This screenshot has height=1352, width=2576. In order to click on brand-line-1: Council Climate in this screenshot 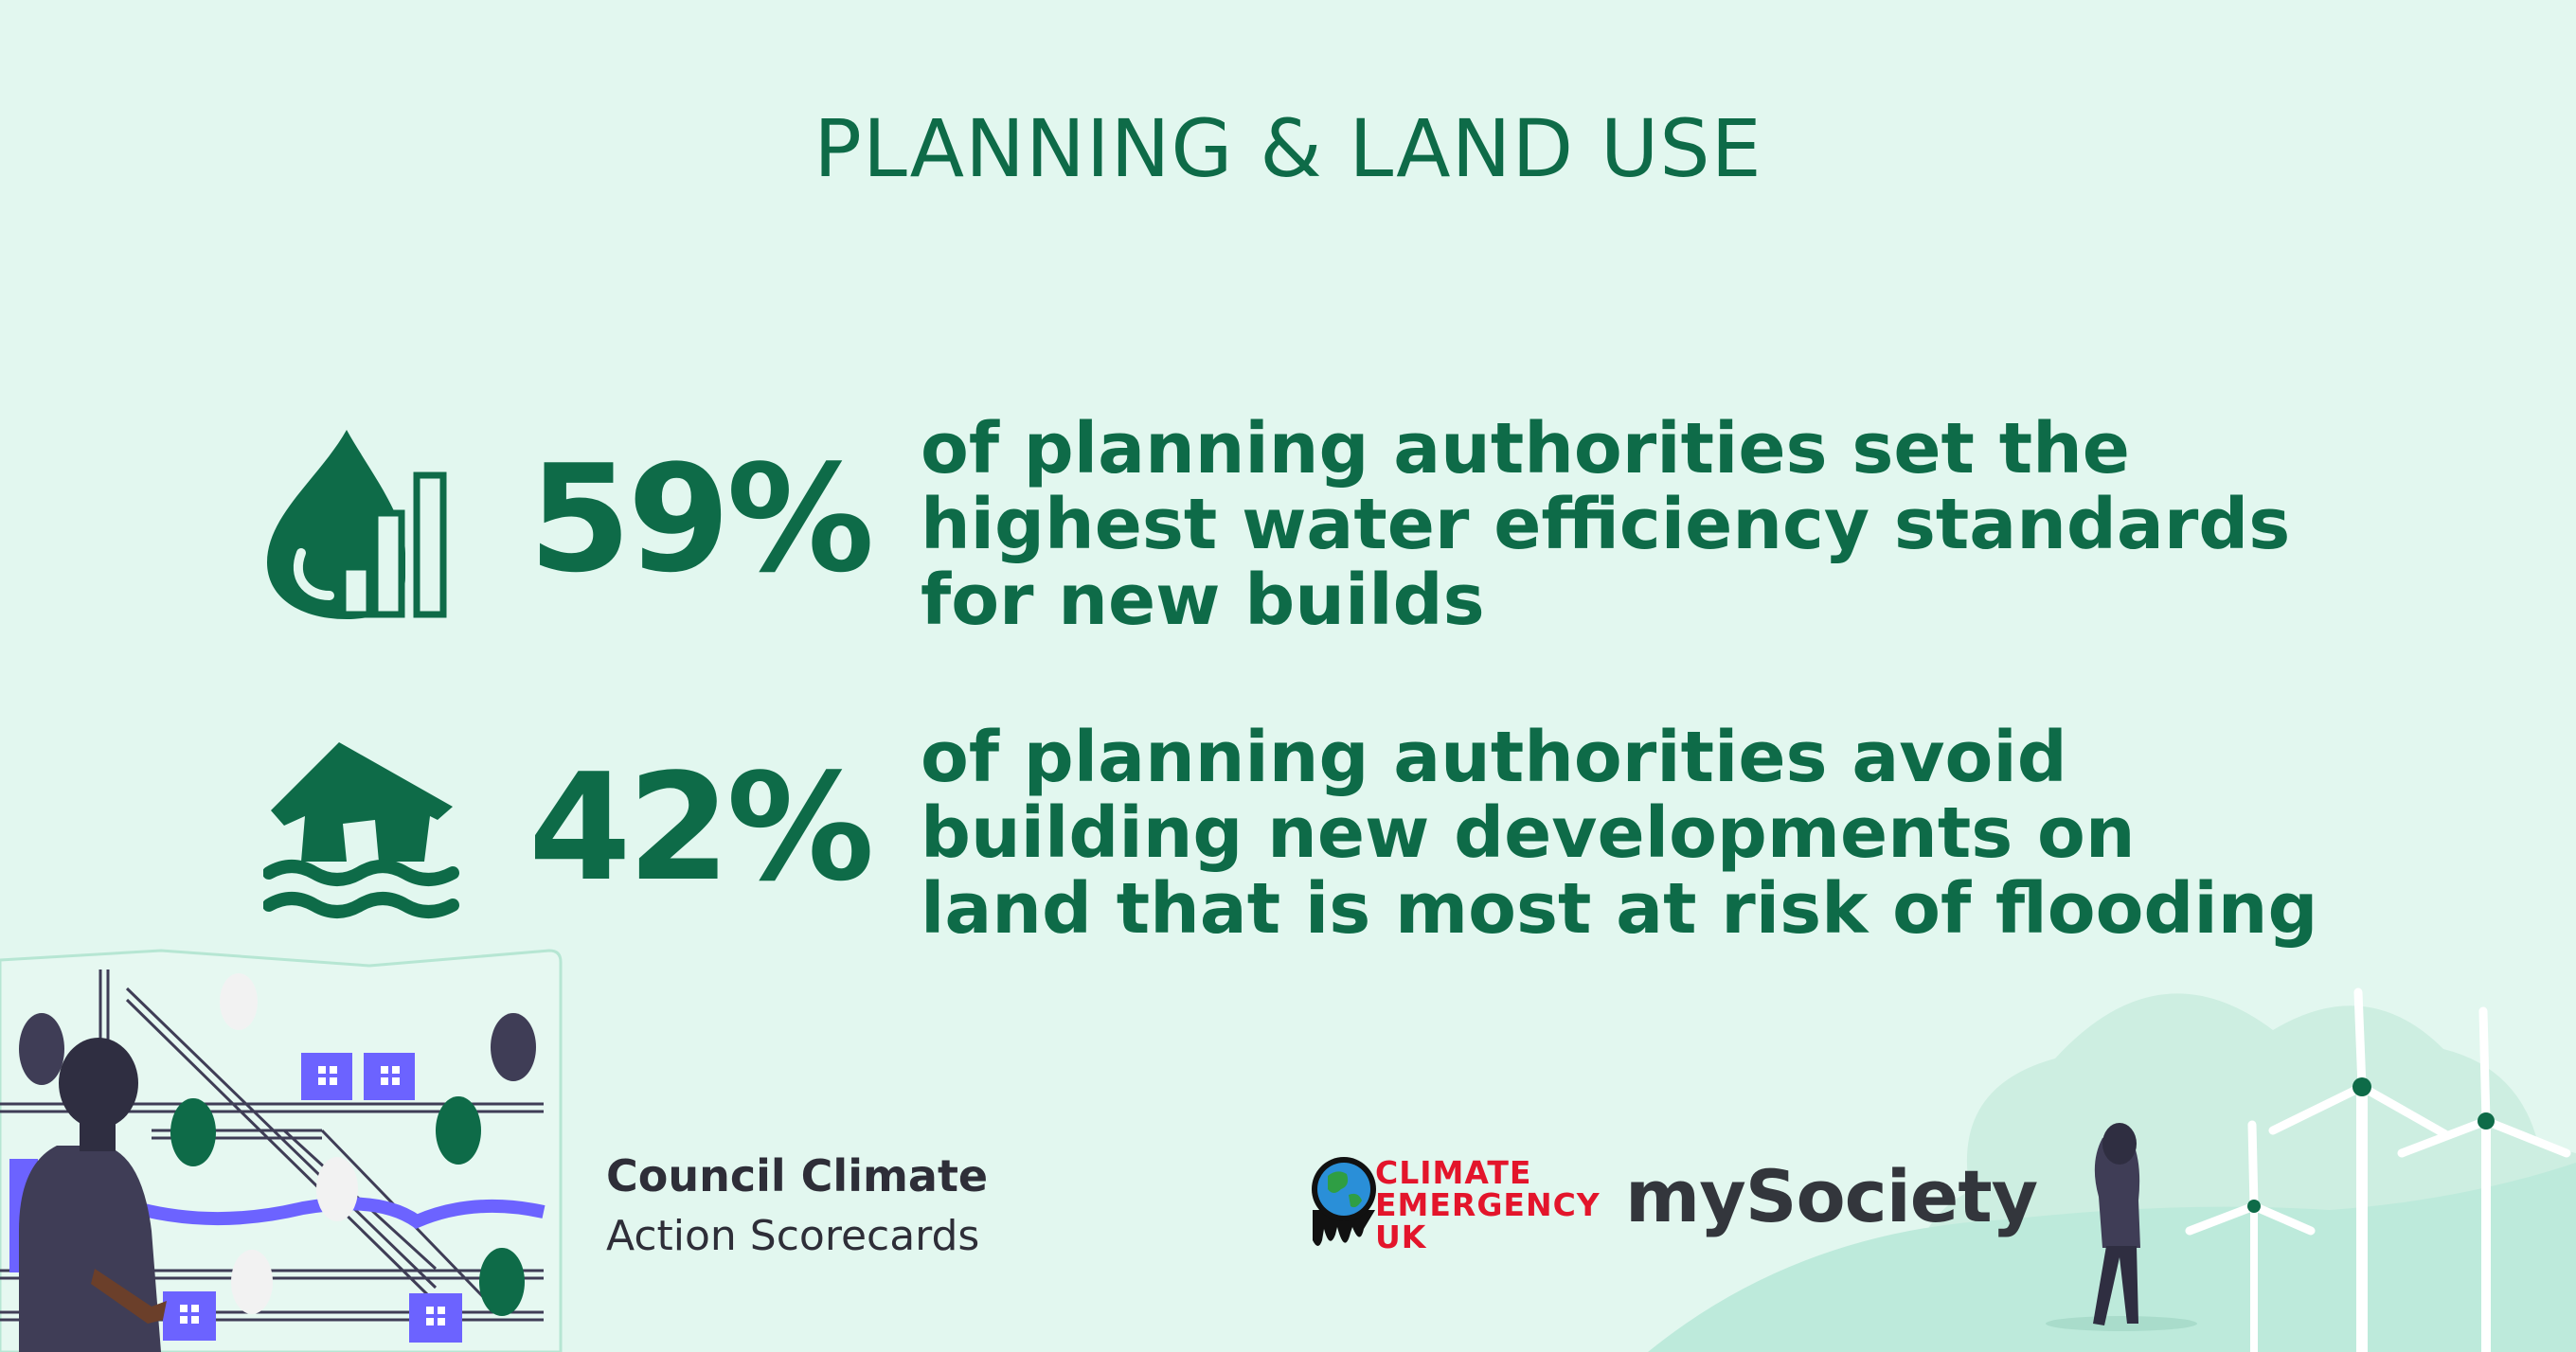, I will do `click(797, 1175)`.